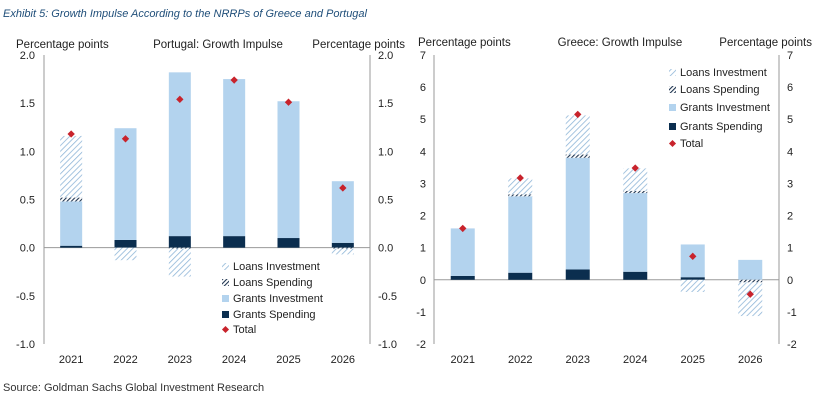 The width and height of the screenshot is (817, 400). What do you see at coordinates (790, 249) in the screenshot?
I see `y-tick-label-right: 1` at bounding box center [790, 249].